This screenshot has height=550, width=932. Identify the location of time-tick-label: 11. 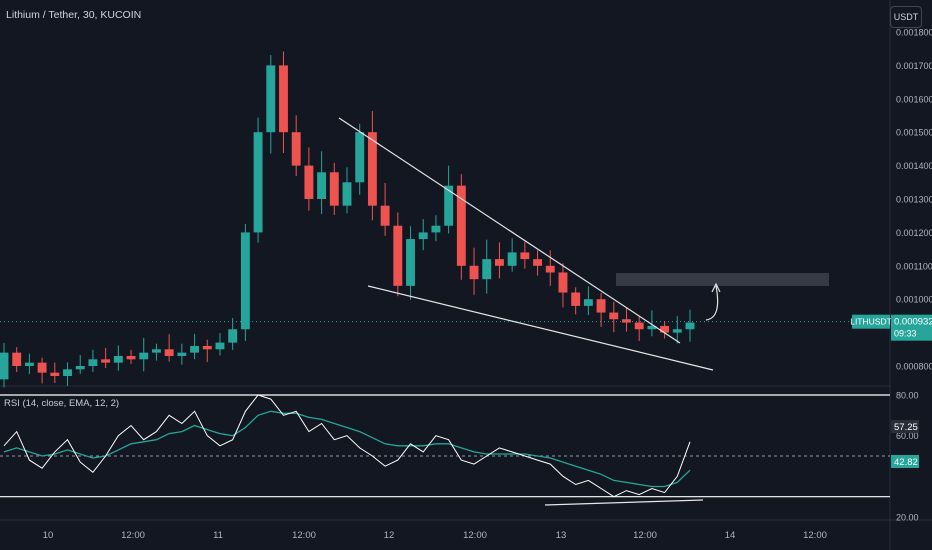
(218, 535).